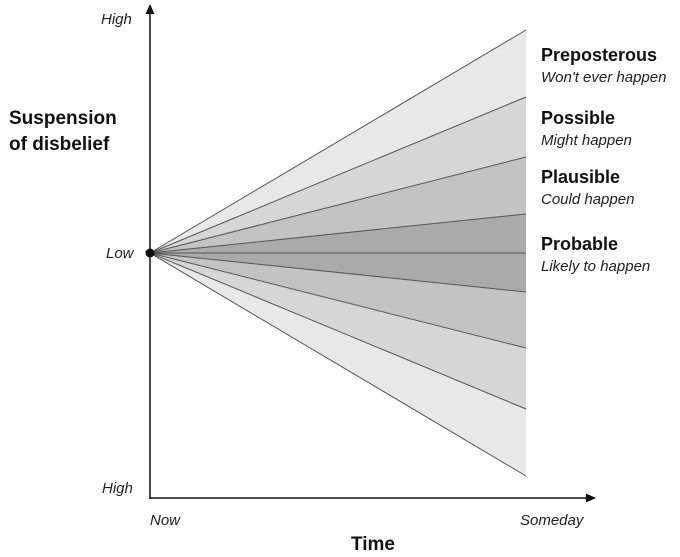  What do you see at coordinates (591, 498) in the screenshot?
I see `x-axis-arrowhead` at bounding box center [591, 498].